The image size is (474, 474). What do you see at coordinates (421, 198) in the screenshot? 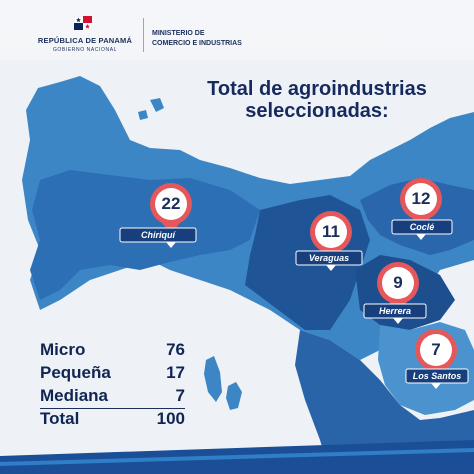
I see `count-cocle: 12` at bounding box center [421, 198].